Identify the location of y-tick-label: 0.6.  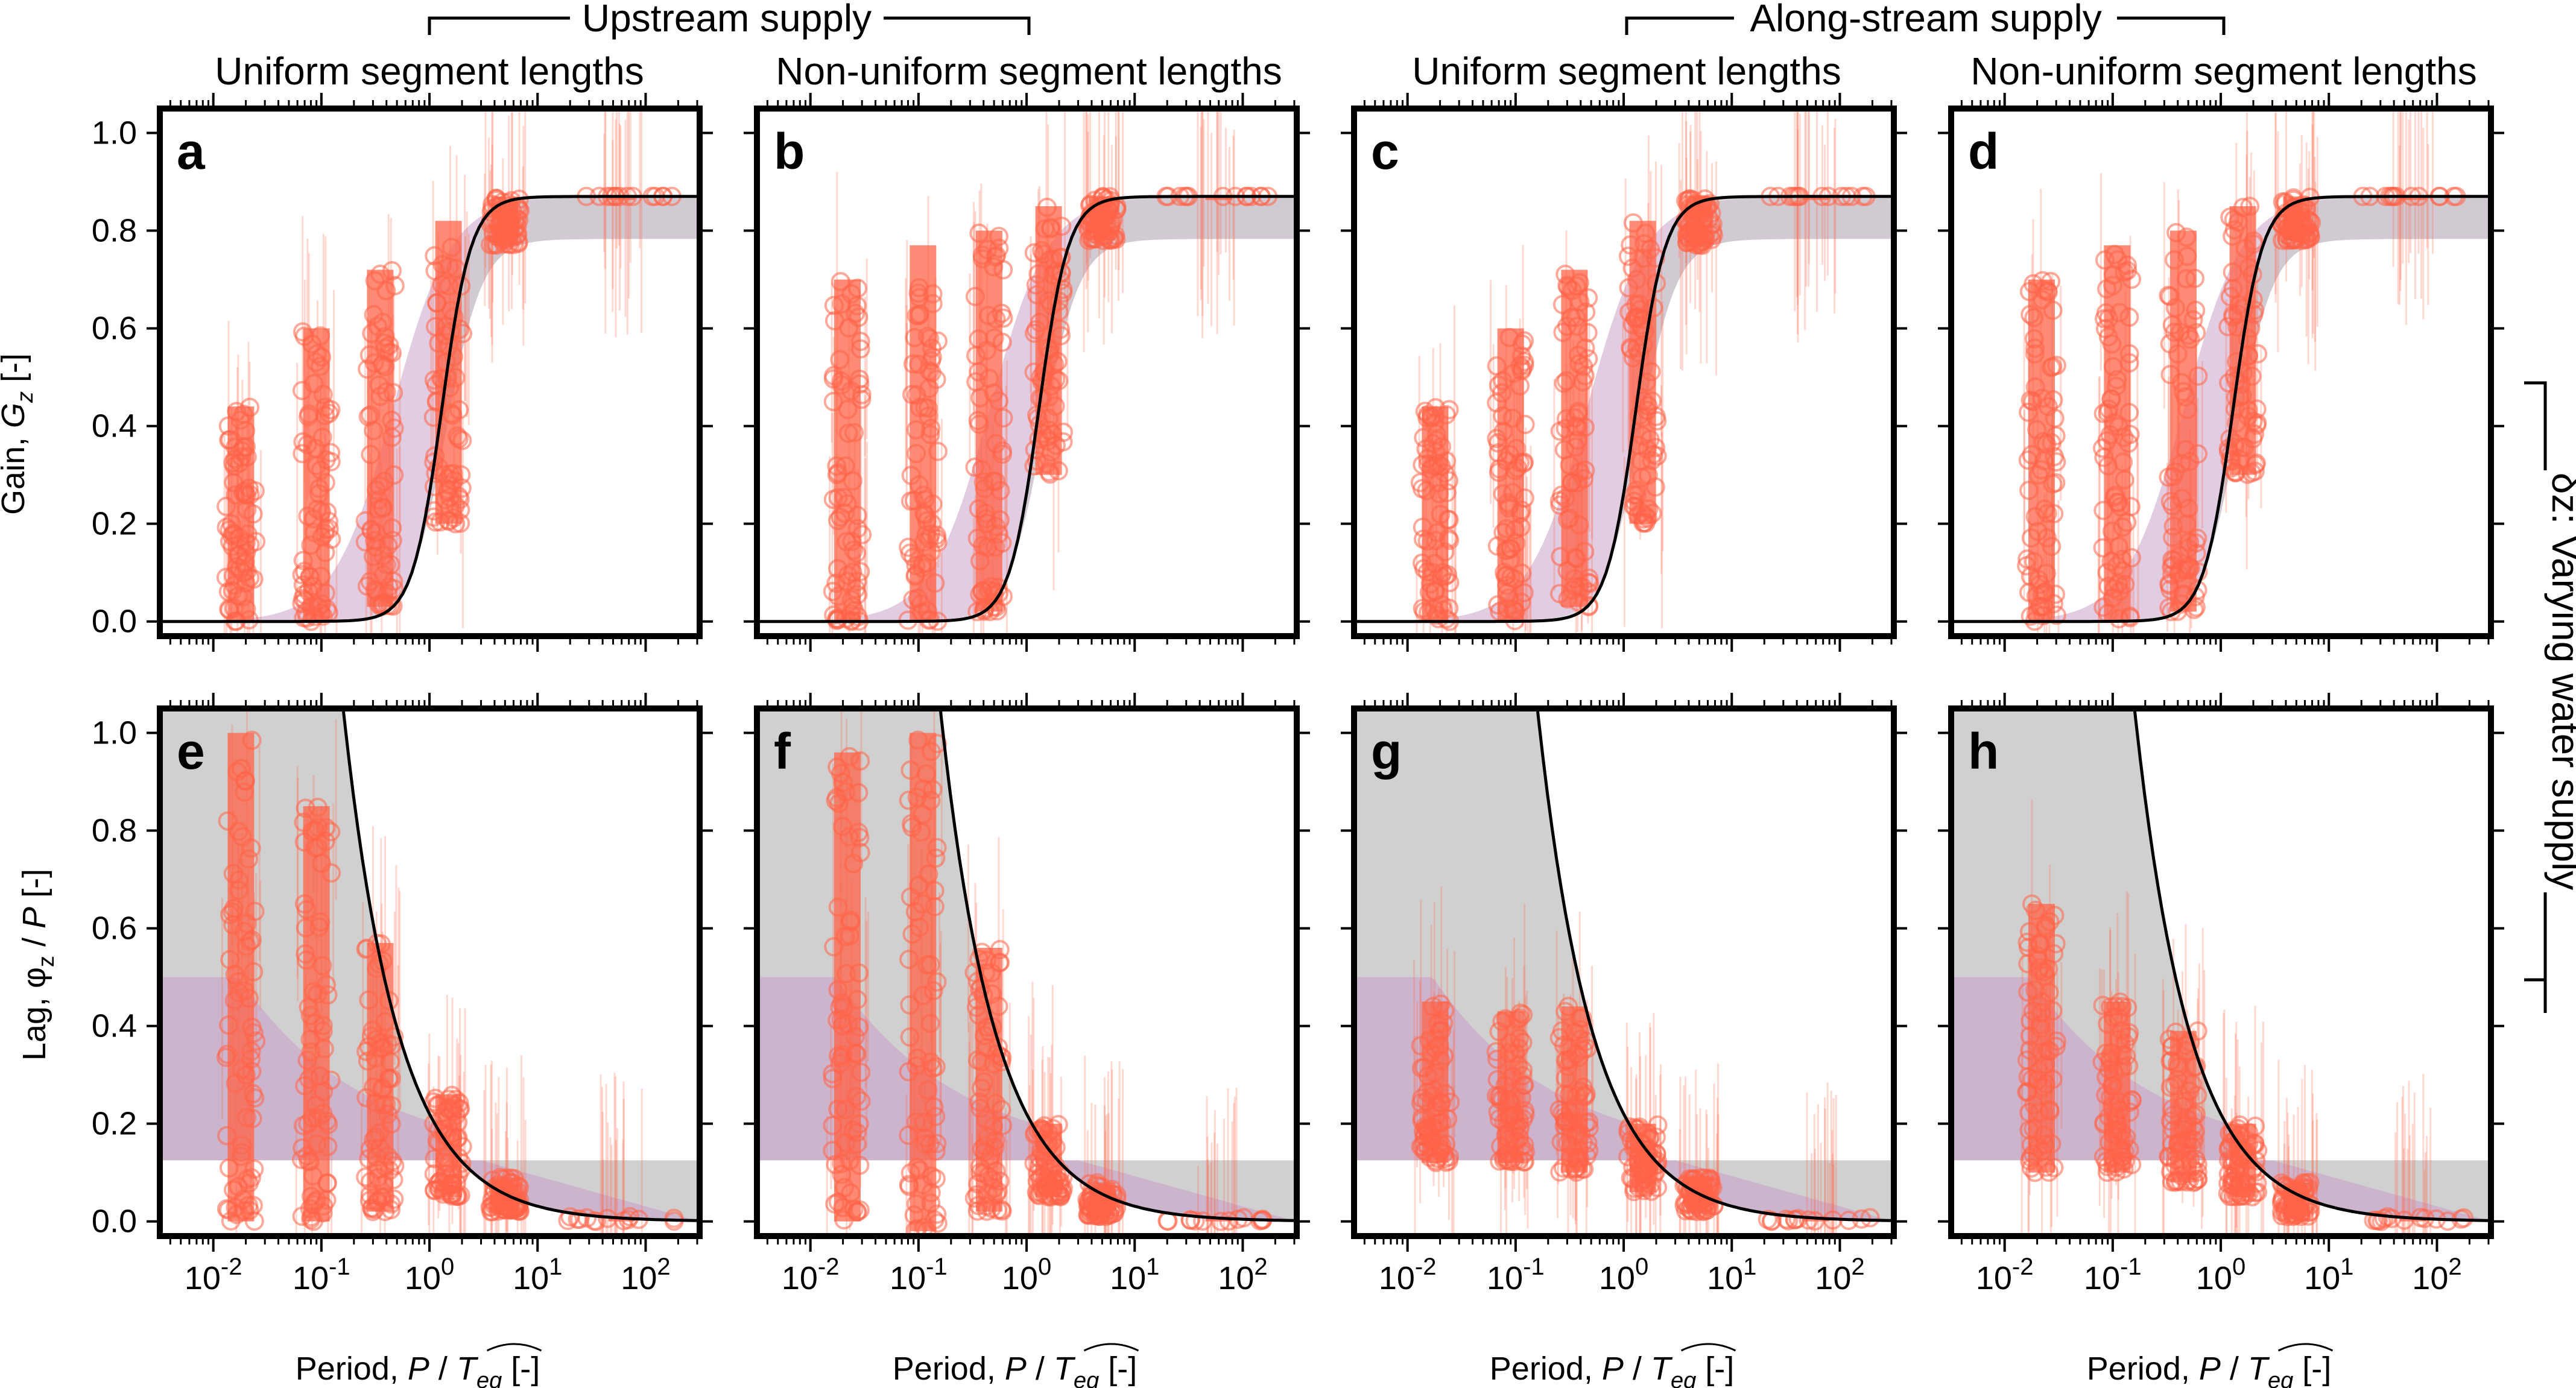
(114, 329).